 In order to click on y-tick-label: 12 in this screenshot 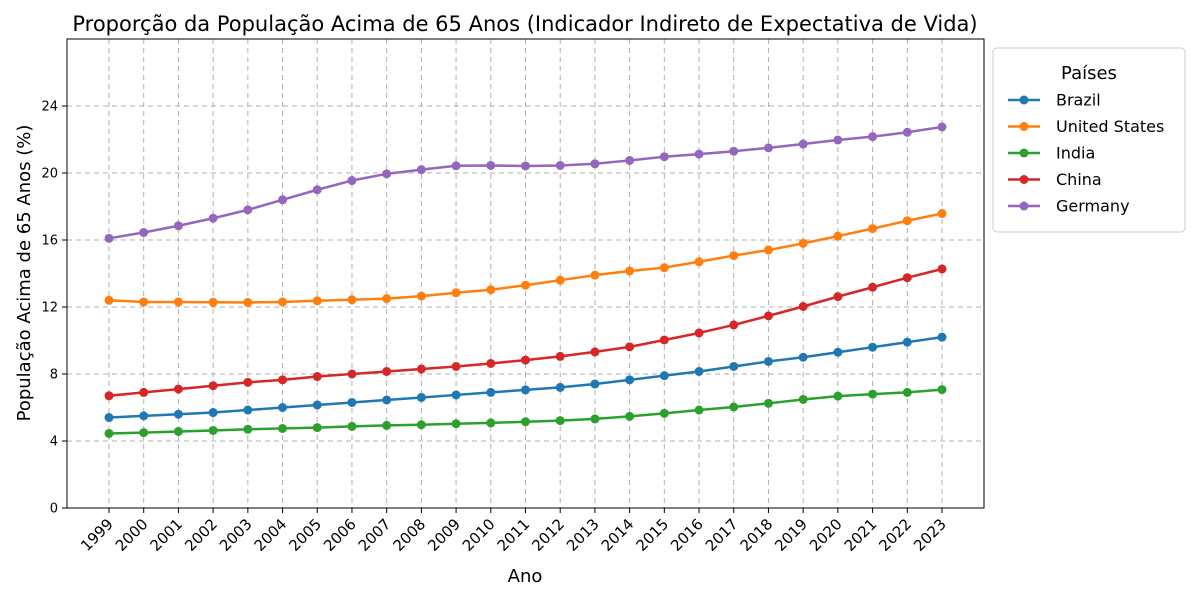, I will do `click(49, 308)`.